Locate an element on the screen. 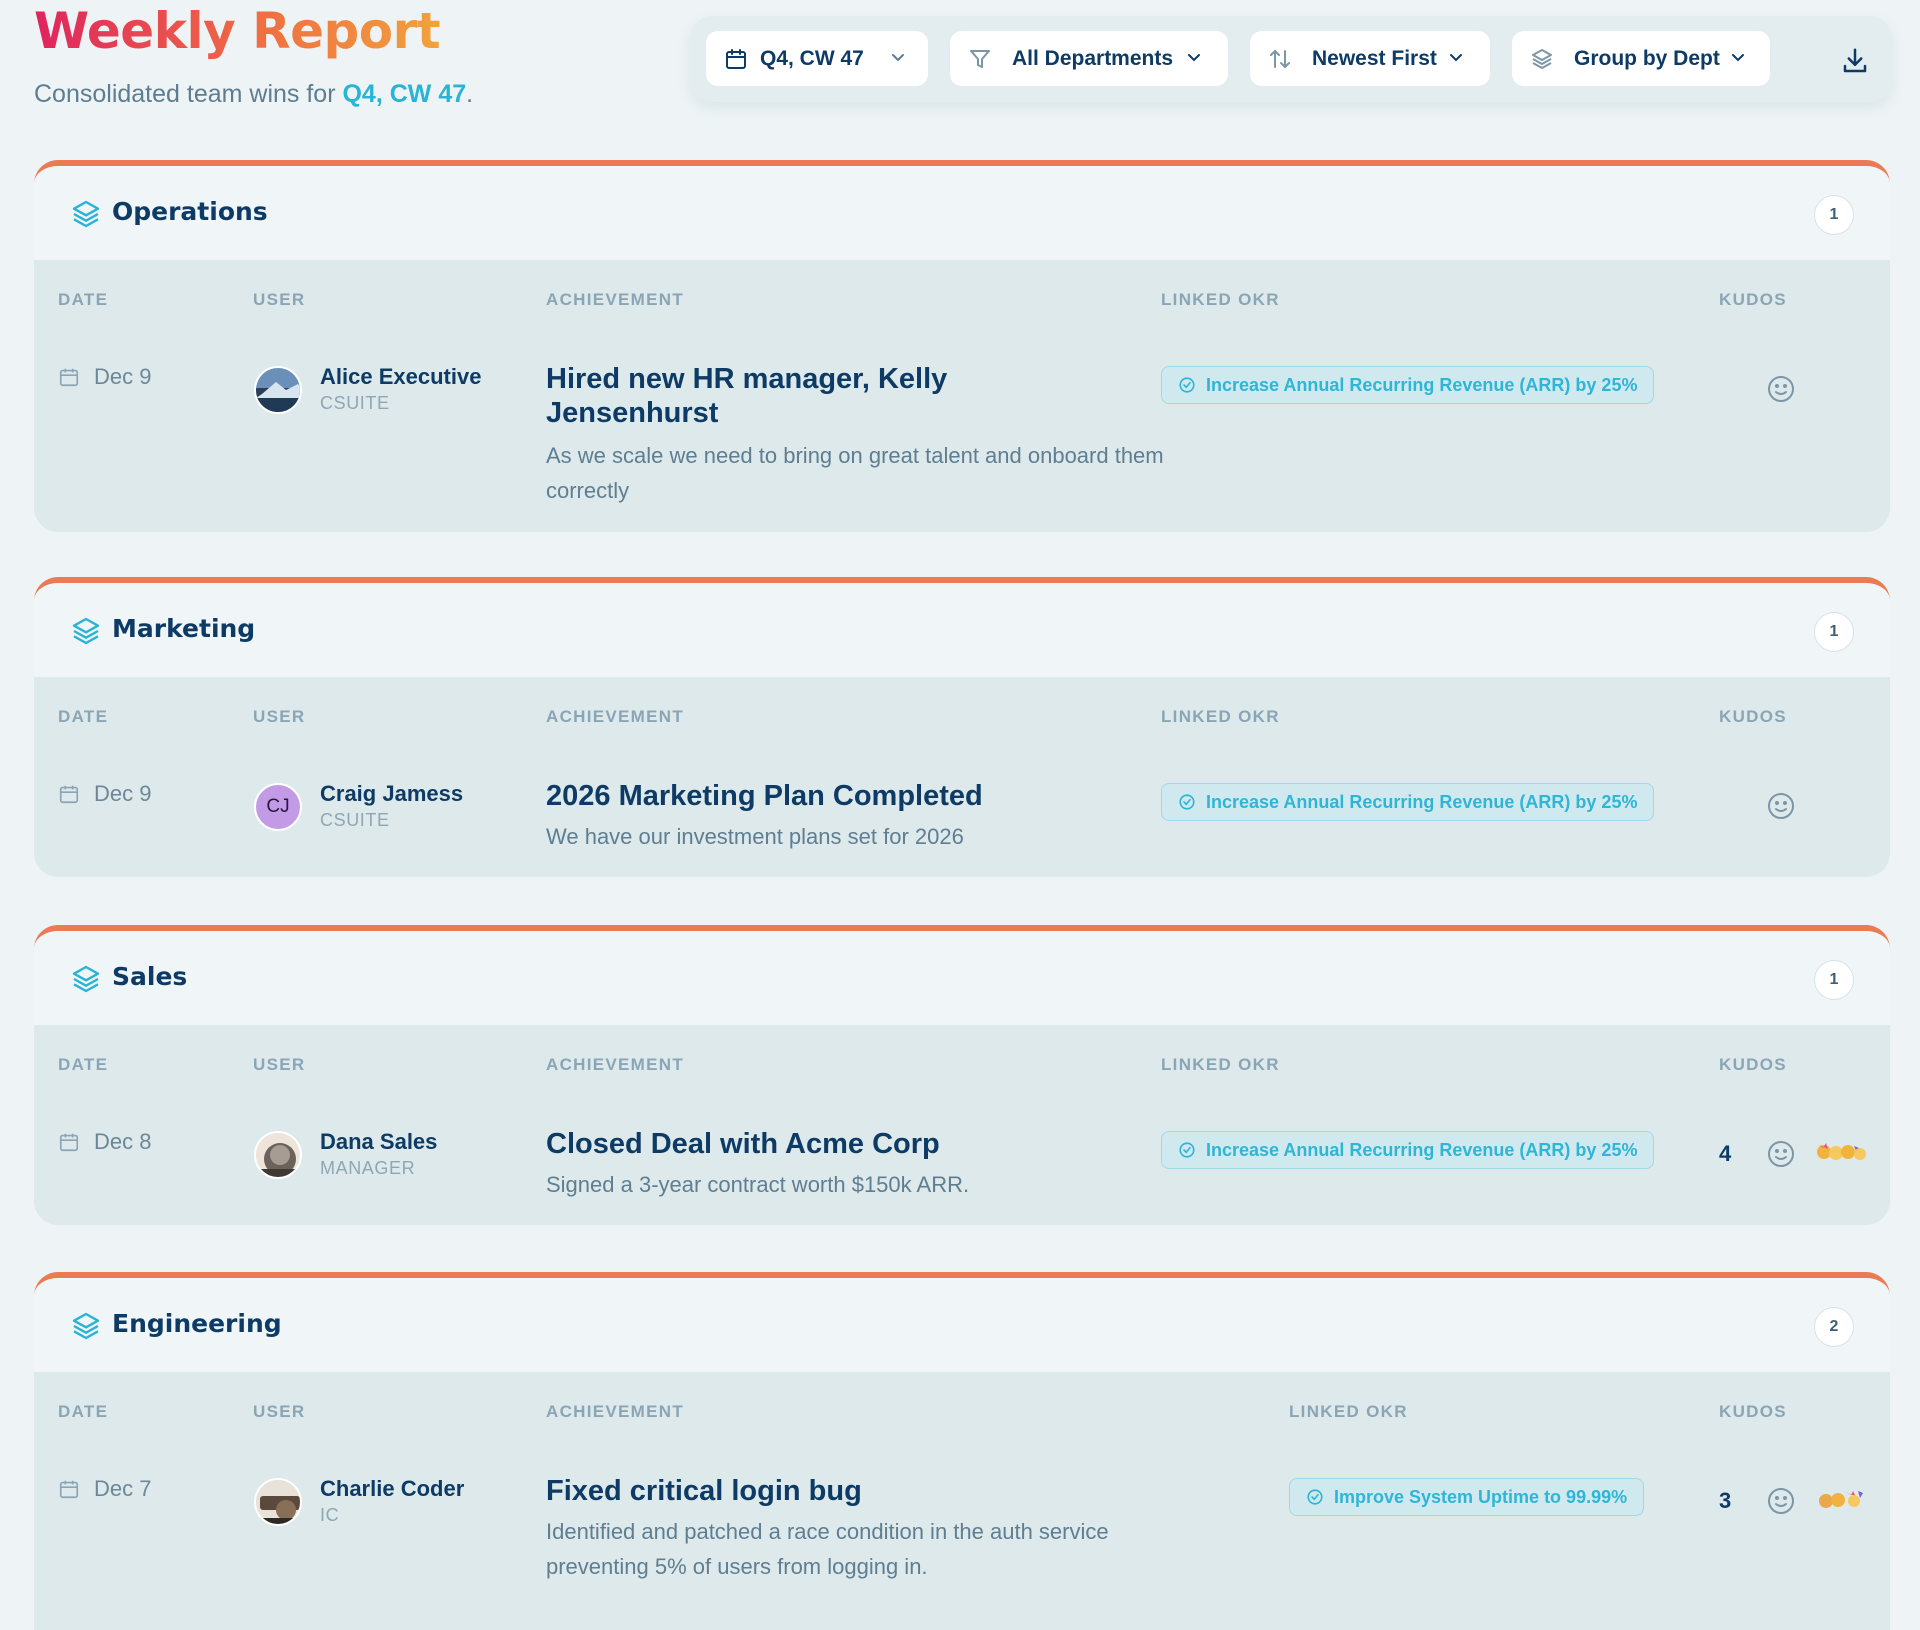 The image size is (1920, 1630). sort-selector-label: Newest First is located at coordinates (1374, 58).